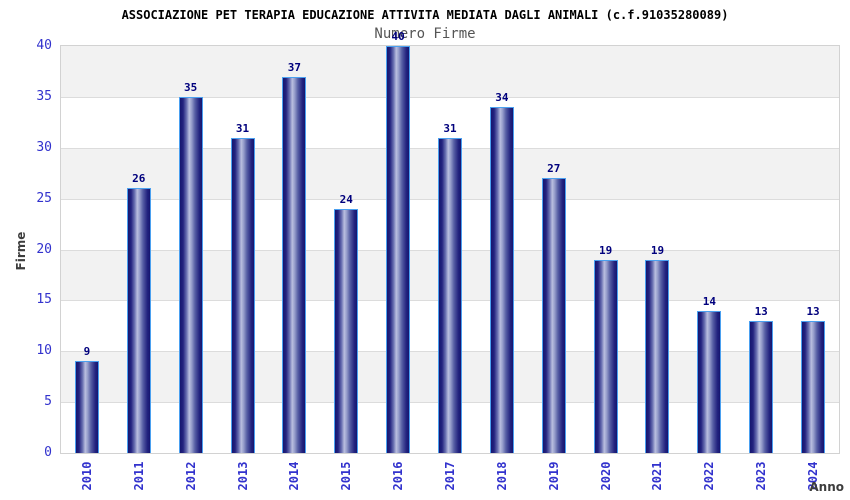 The image size is (850, 500). I want to click on bar-2020, so click(605, 356).